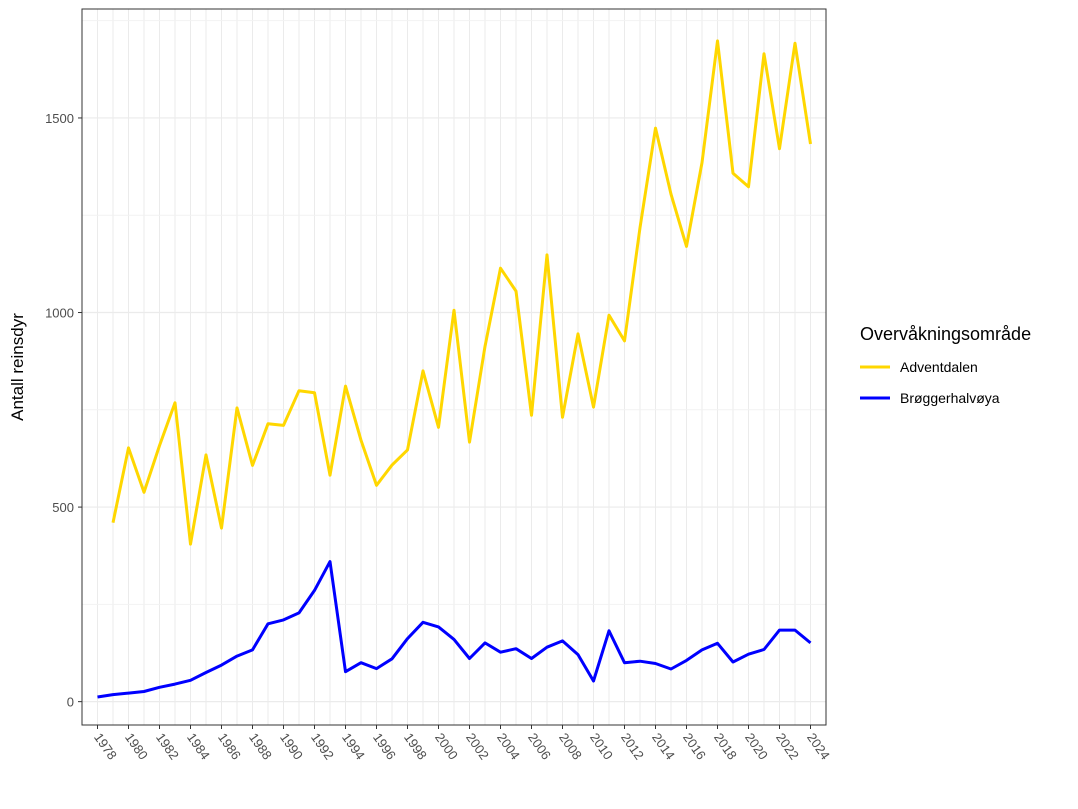  I want to click on x-tick-label: 2004, so click(508, 746).